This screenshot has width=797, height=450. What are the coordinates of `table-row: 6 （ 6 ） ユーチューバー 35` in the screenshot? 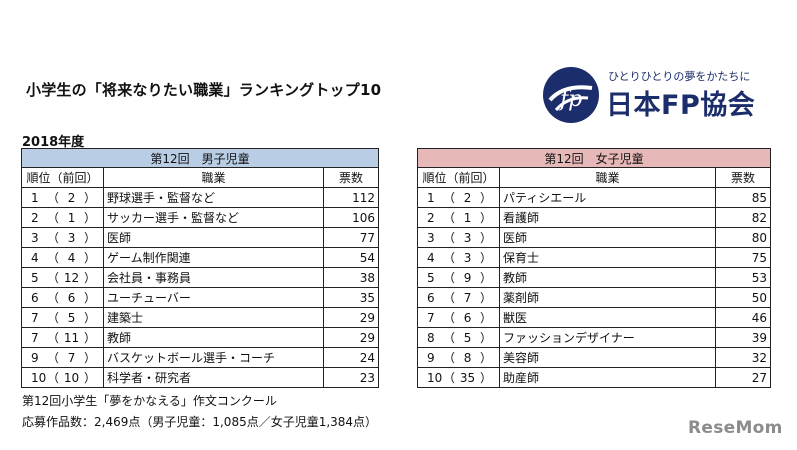 It's located at (200, 297).